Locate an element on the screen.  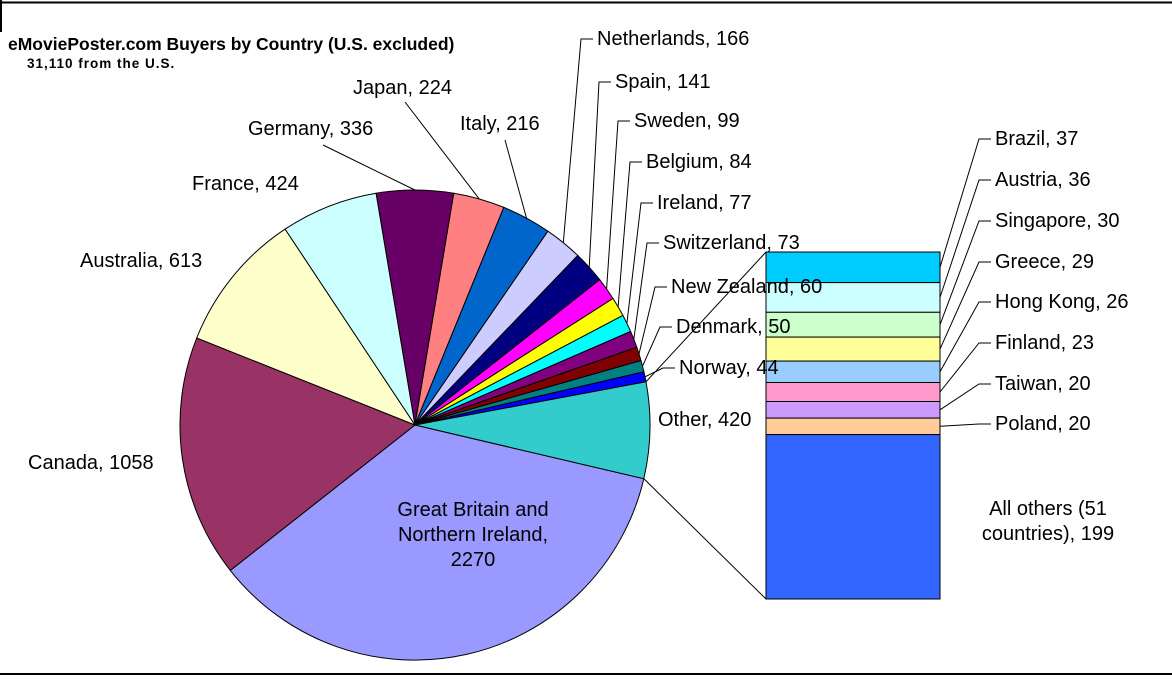
leader-austria is located at coordinates (965, 238).